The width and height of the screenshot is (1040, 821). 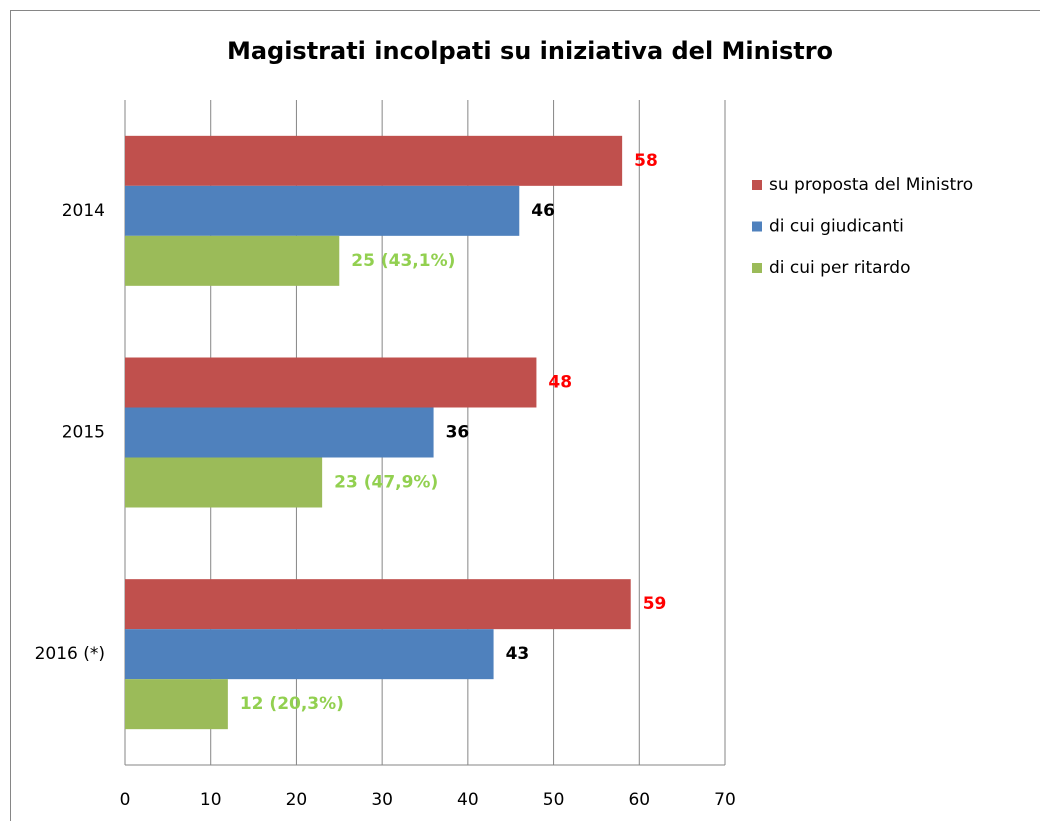 What do you see at coordinates (646, 161) in the screenshot?
I see `data-label: 58` at bounding box center [646, 161].